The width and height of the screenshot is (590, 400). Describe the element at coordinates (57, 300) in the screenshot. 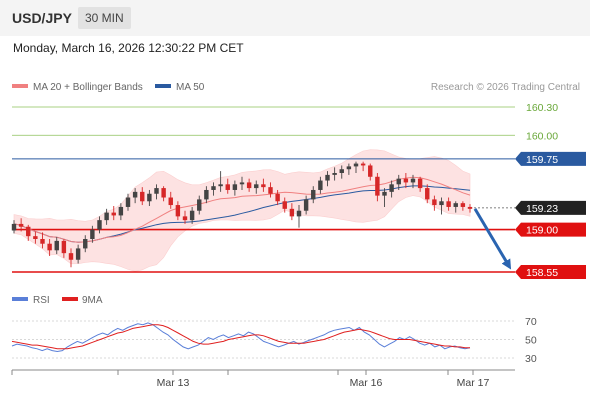

I see `rsi-legend: RSI 9MA` at that location.